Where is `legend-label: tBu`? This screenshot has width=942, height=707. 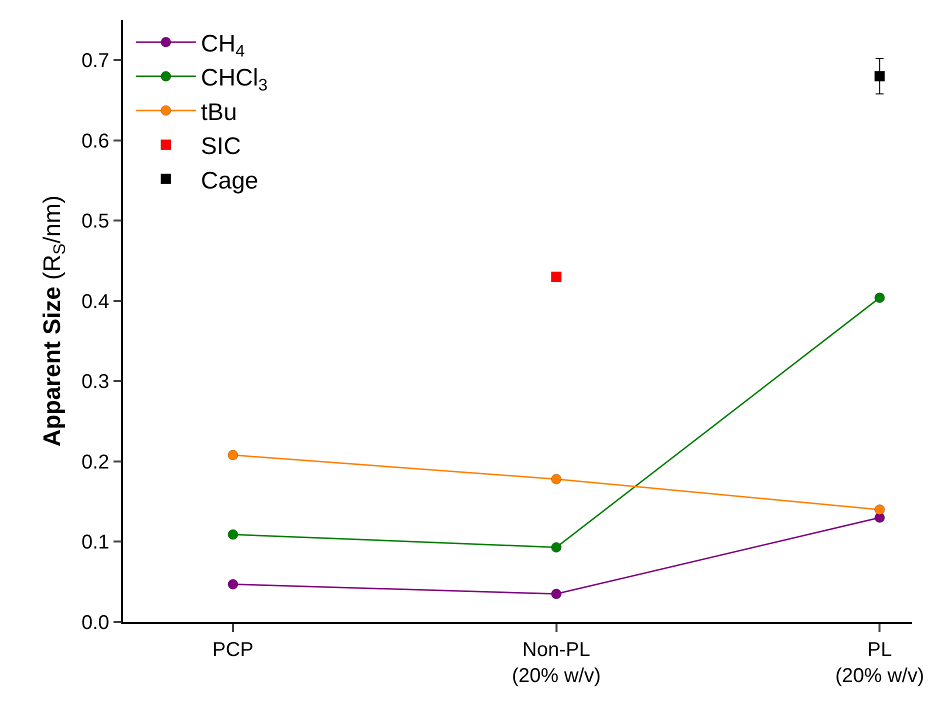
legend-label: tBu is located at coordinates (218, 112).